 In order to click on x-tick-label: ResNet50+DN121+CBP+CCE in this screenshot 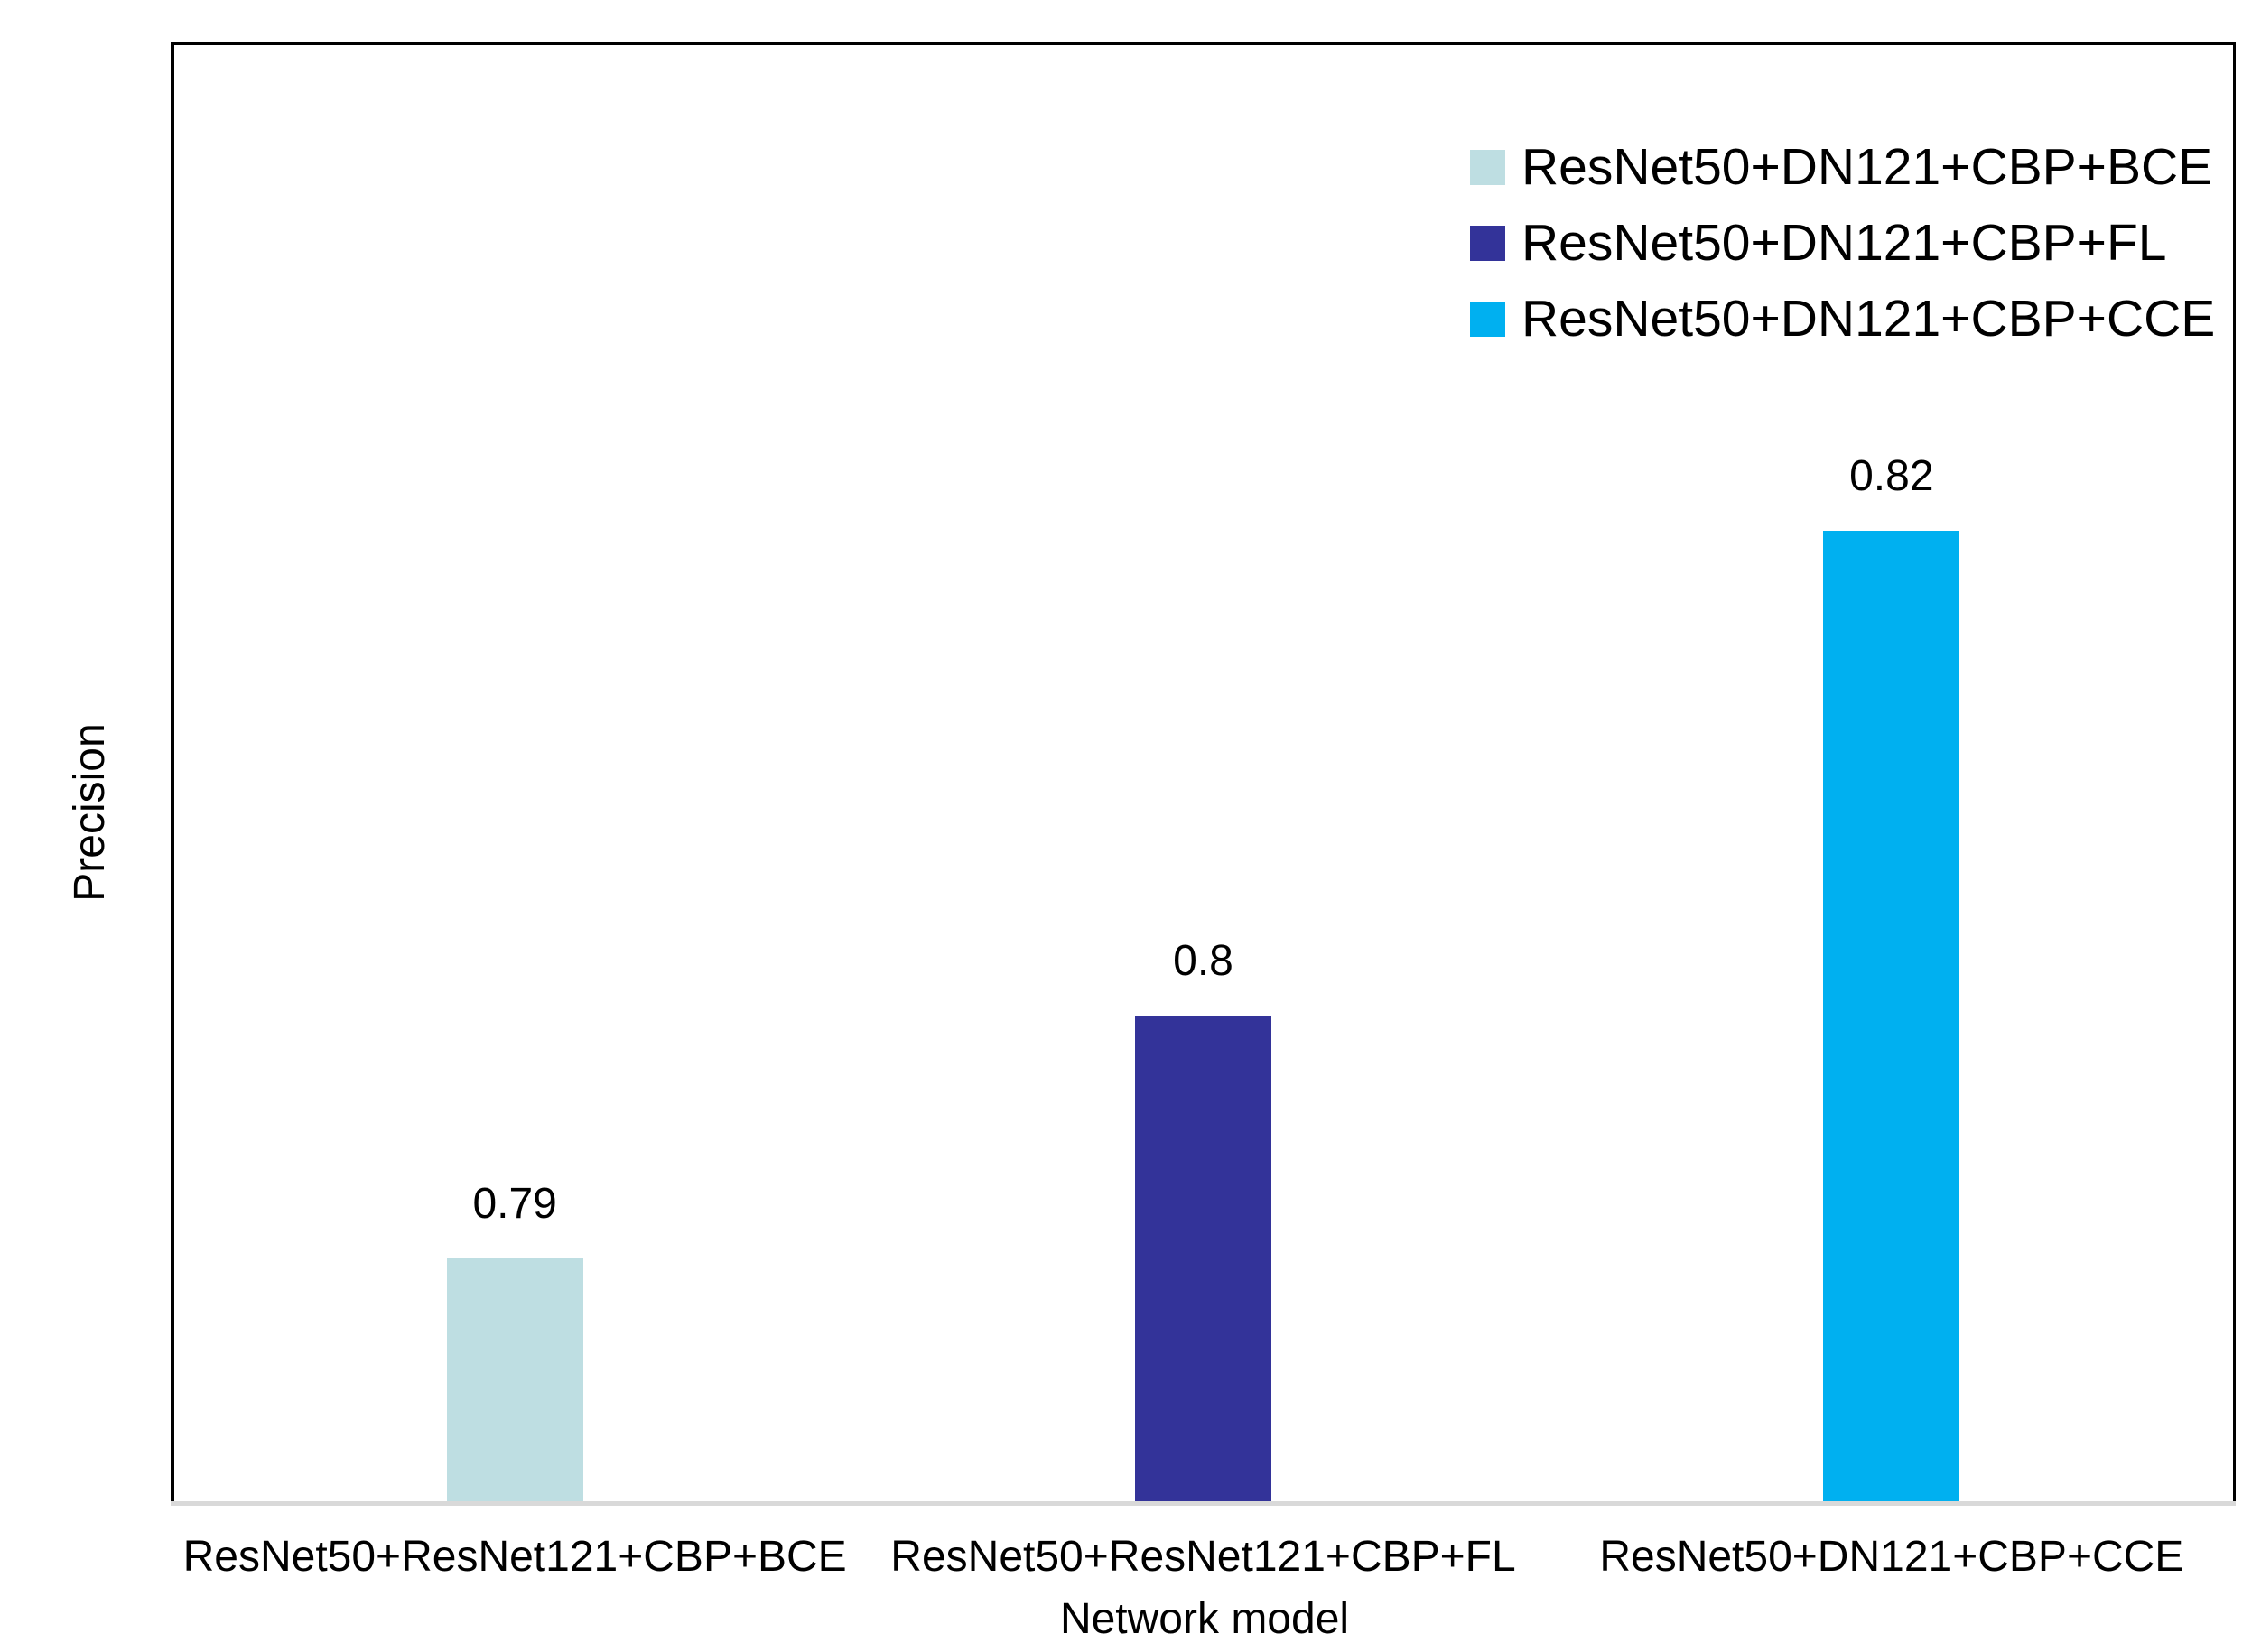, I will do `click(1891, 1557)`.